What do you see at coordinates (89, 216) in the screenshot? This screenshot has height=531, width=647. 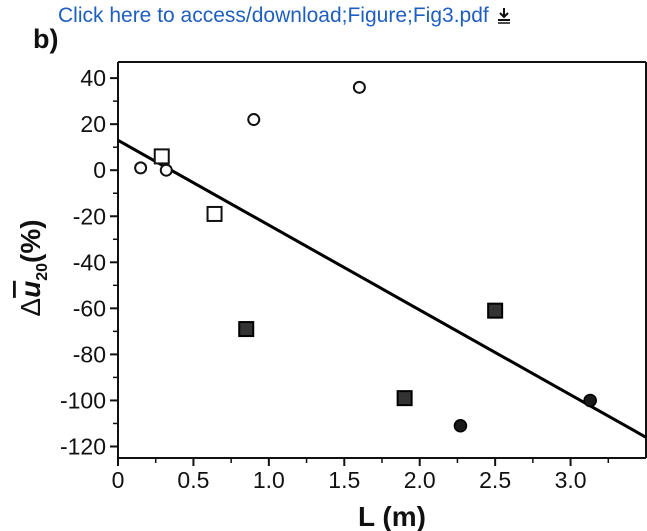 I see `y-tick-label: -20` at bounding box center [89, 216].